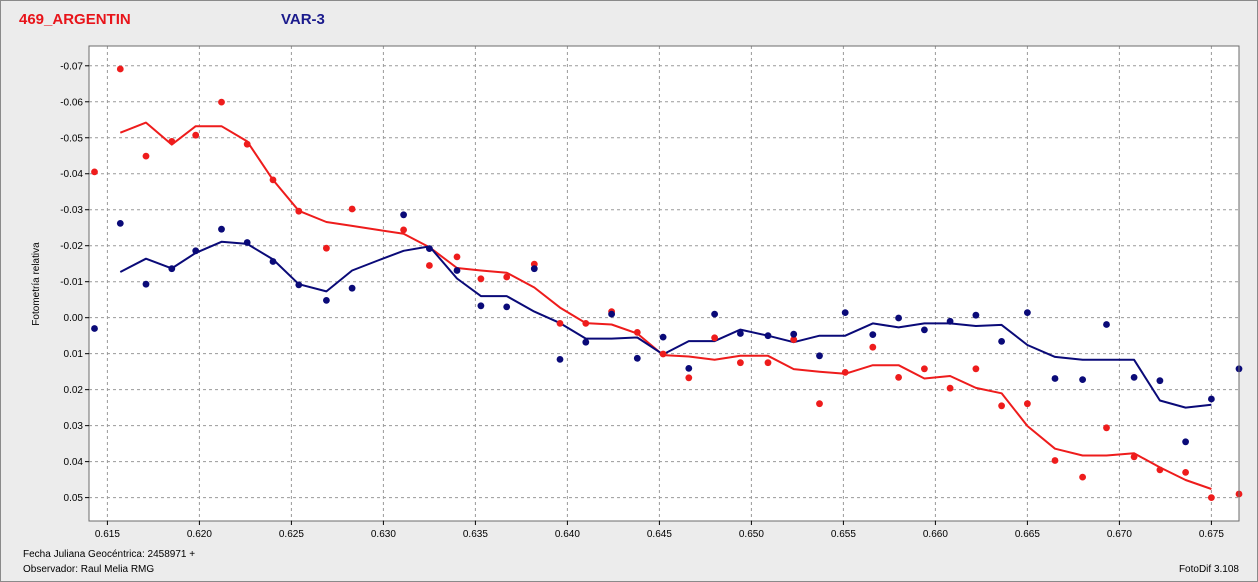  Describe the element at coordinates (74, 318) in the screenshot. I see `y-tick-label: 0.00` at that location.